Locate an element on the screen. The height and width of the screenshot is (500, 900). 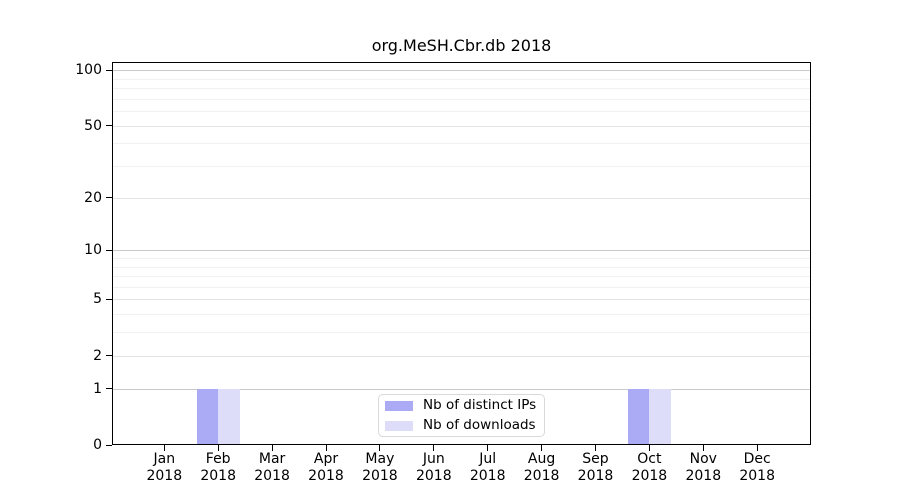
x-axis-tick-label: Apr 2018 is located at coordinates (326, 468).